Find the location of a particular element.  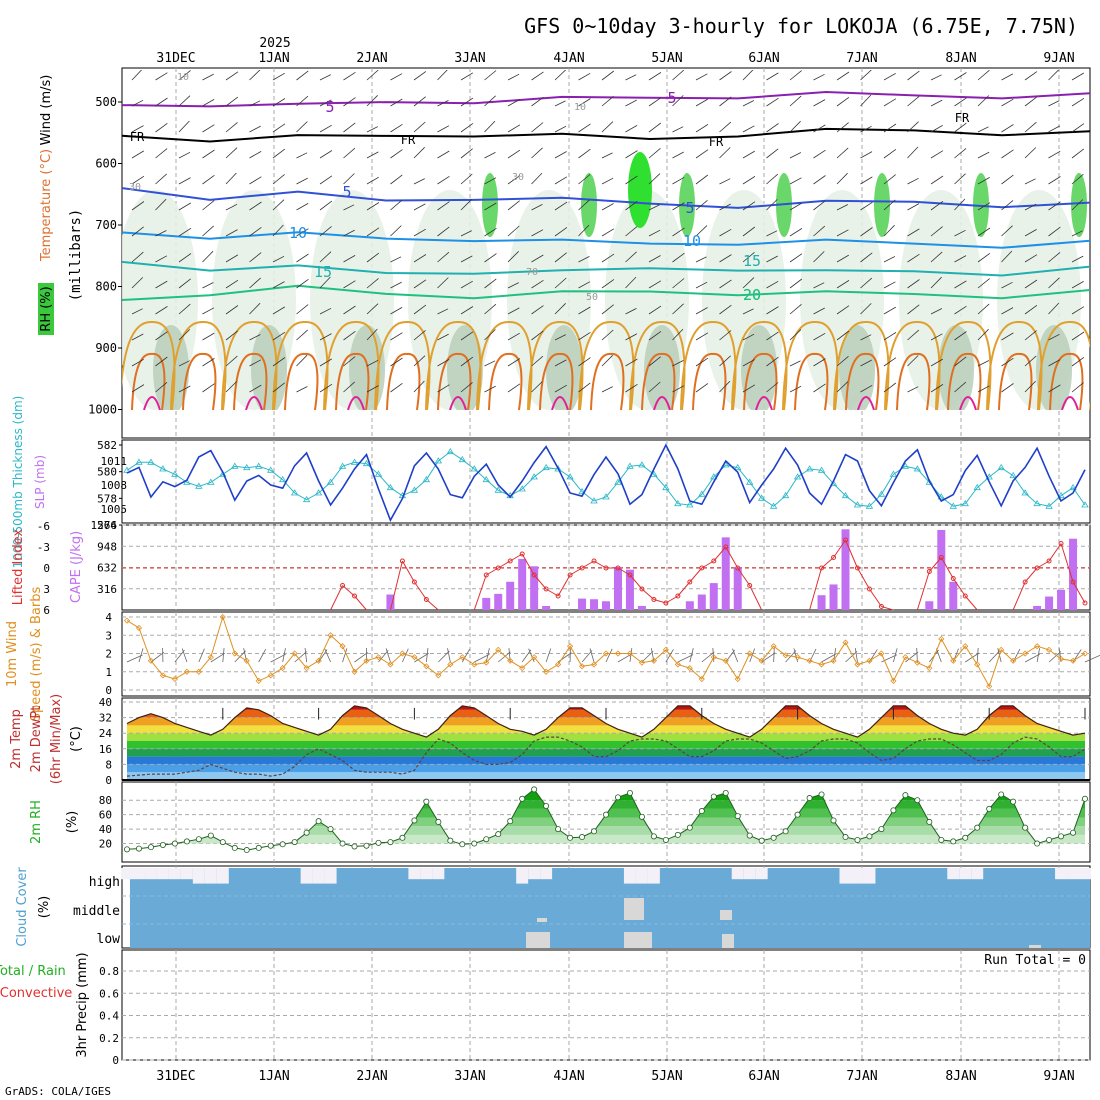

temp-unit-label: (°C) is located at coordinates (76, 739).